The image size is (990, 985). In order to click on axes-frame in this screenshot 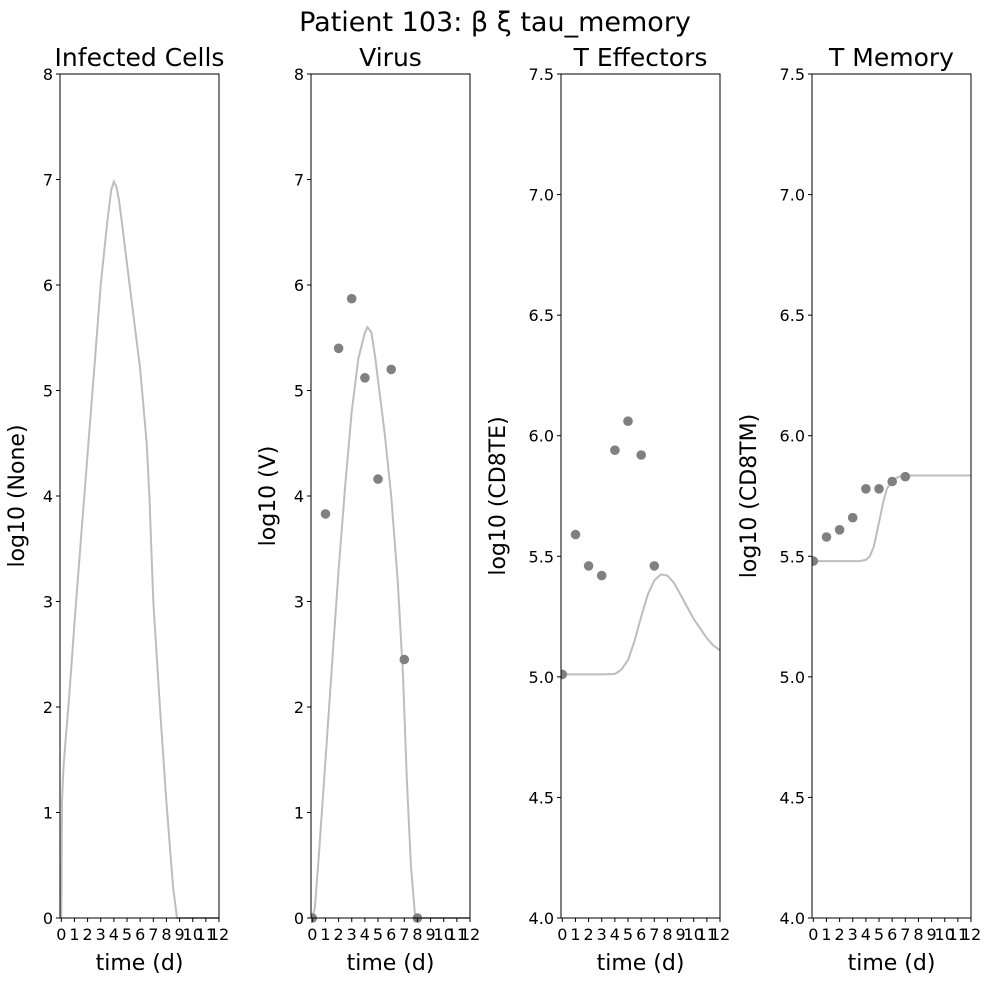, I will do `click(640, 496)`.